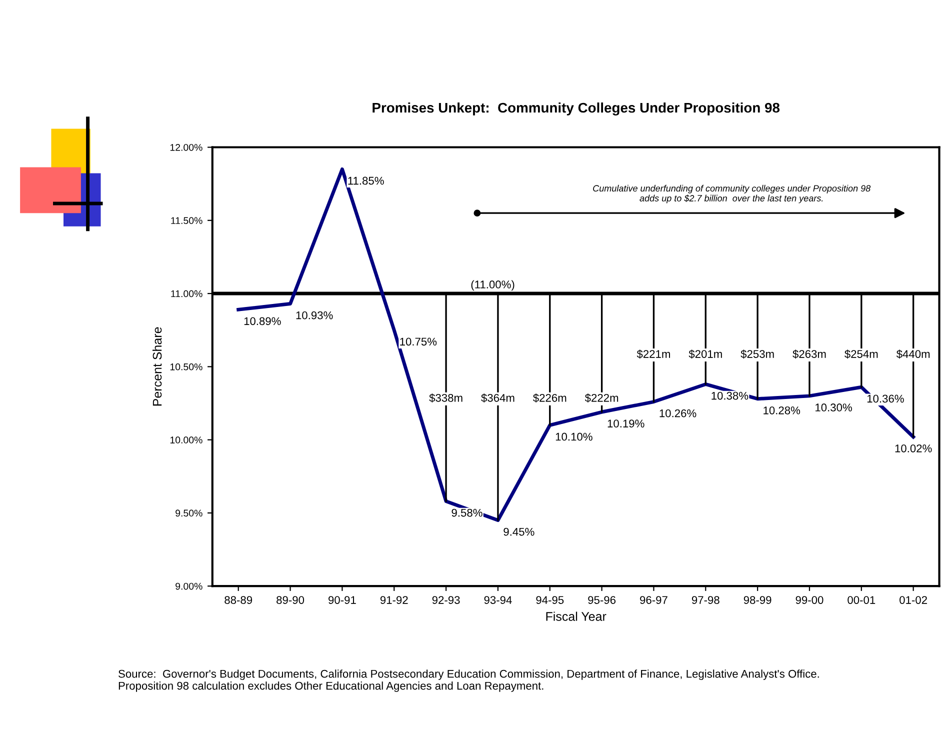 The image size is (944, 740). What do you see at coordinates (189, 586) in the screenshot?
I see `y-tick-label: 9.00%` at bounding box center [189, 586].